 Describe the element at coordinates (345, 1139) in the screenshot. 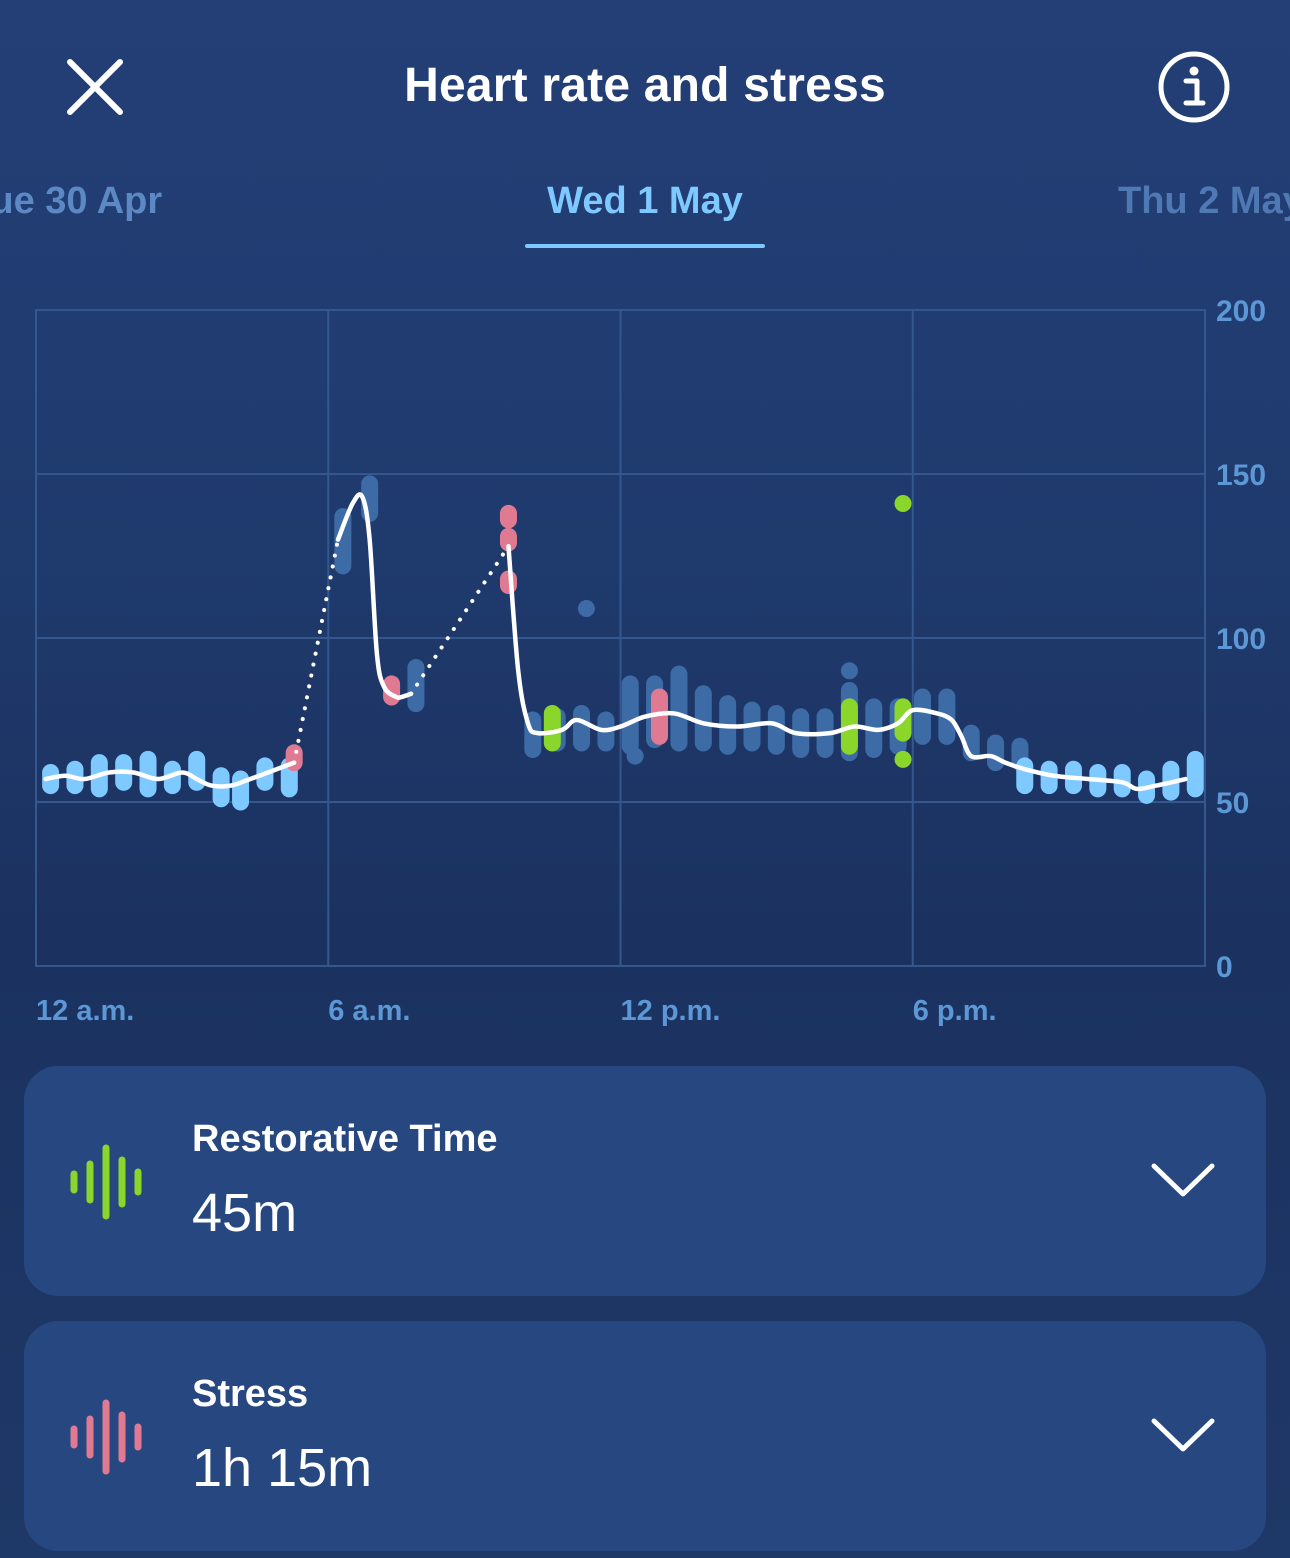

I see `restorative-time-label: Restorative Time` at that location.